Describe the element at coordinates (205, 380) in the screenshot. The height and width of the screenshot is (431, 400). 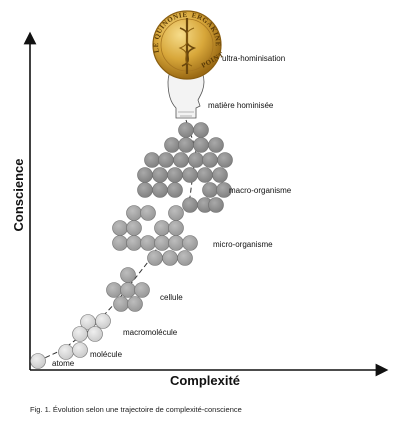
I see `x-axis-title: Complexité` at that location.